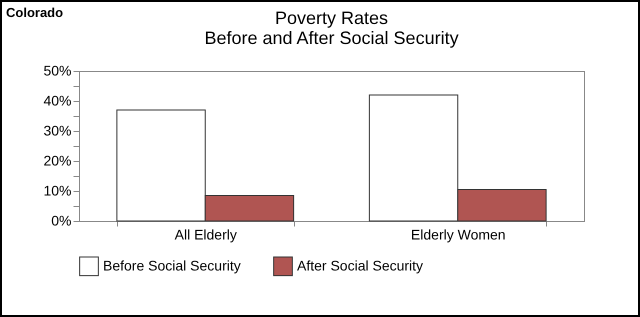 The image size is (640, 317). What do you see at coordinates (172, 265) in the screenshot?
I see `legend-label: Before Social Security` at bounding box center [172, 265].